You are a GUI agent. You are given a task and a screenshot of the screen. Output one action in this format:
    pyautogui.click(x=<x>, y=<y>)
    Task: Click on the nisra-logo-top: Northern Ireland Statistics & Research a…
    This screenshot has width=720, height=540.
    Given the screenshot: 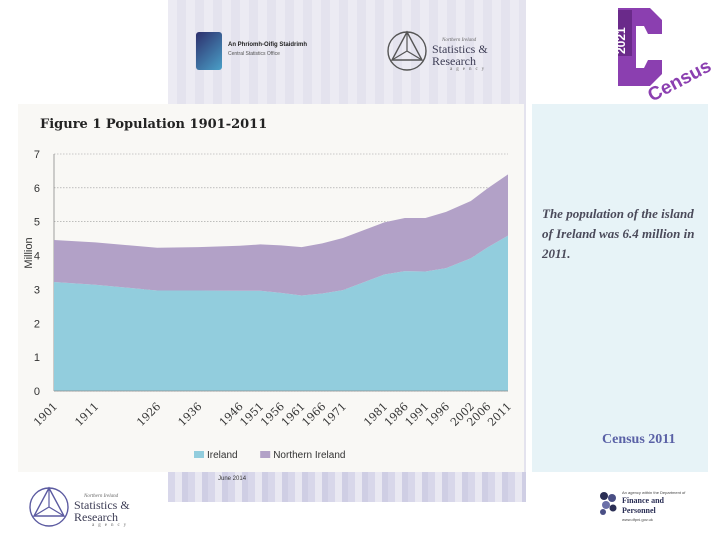 What is the action you would take?
    pyautogui.click(x=444, y=53)
    